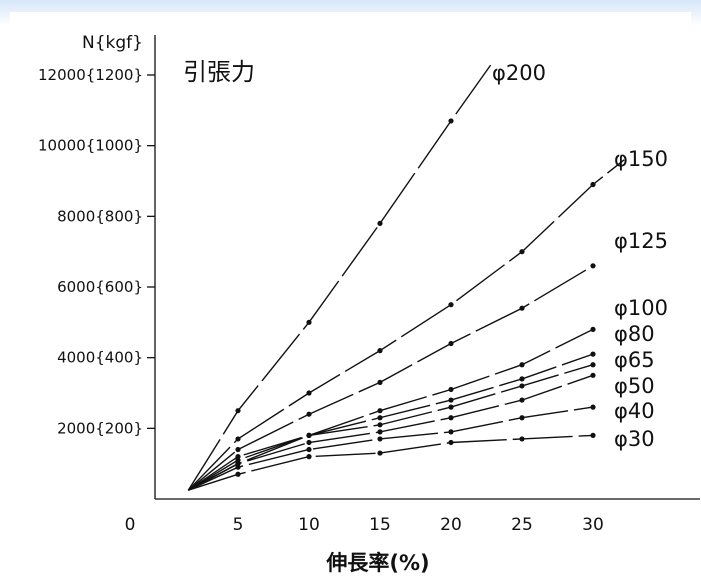 The width and height of the screenshot is (701, 585). What do you see at coordinates (634, 439) in the screenshot?
I see `series-label: φ30` at bounding box center [634, 439].